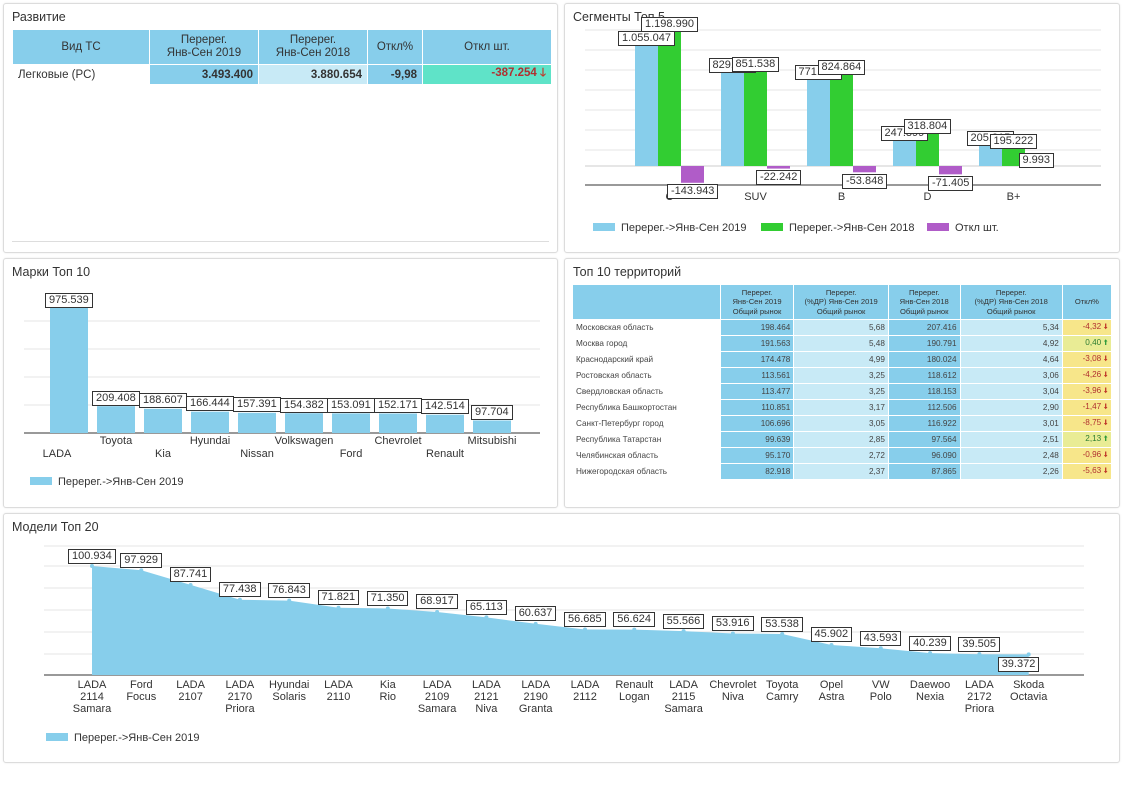 This screenshot has width=1122, height=793. What do you see at coordinates (81, 47) in the screenshot?
I see `col-header: Вид ТС` at bounding box center [81, 47].